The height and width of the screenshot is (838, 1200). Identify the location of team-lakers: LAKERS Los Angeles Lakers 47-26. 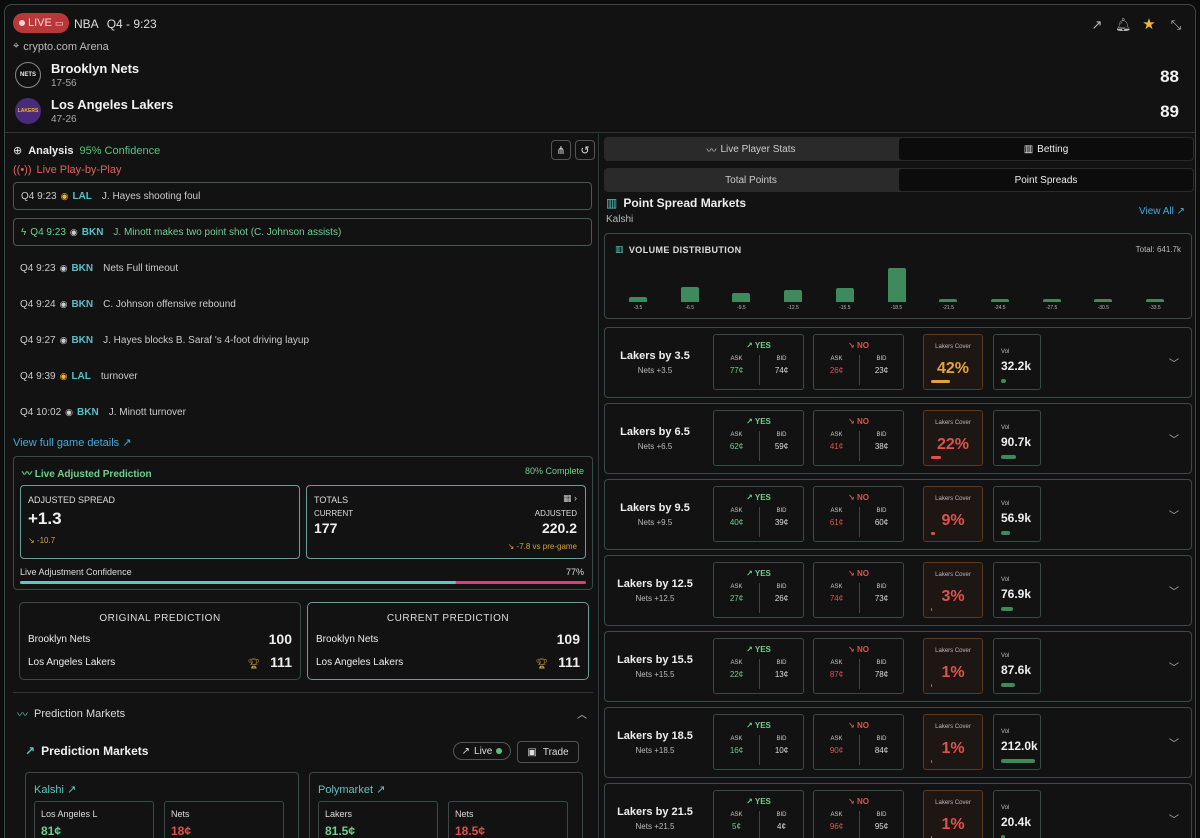
(94, 111).